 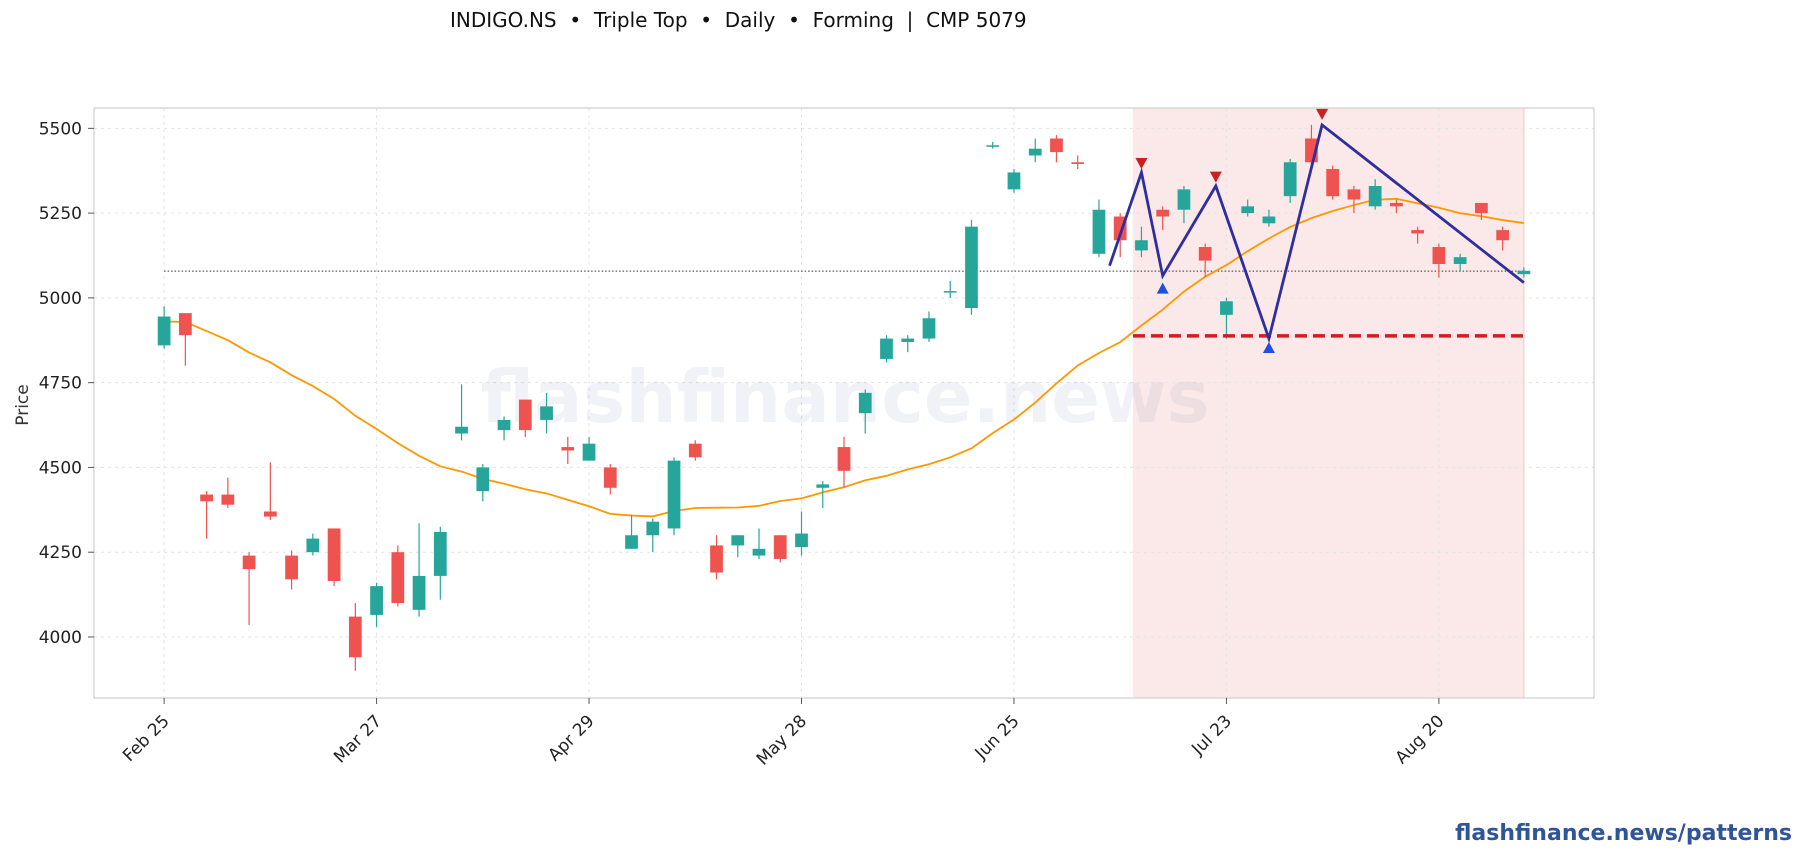 I want to click on y-tick-label: 5000, so click(x=60, y=299).